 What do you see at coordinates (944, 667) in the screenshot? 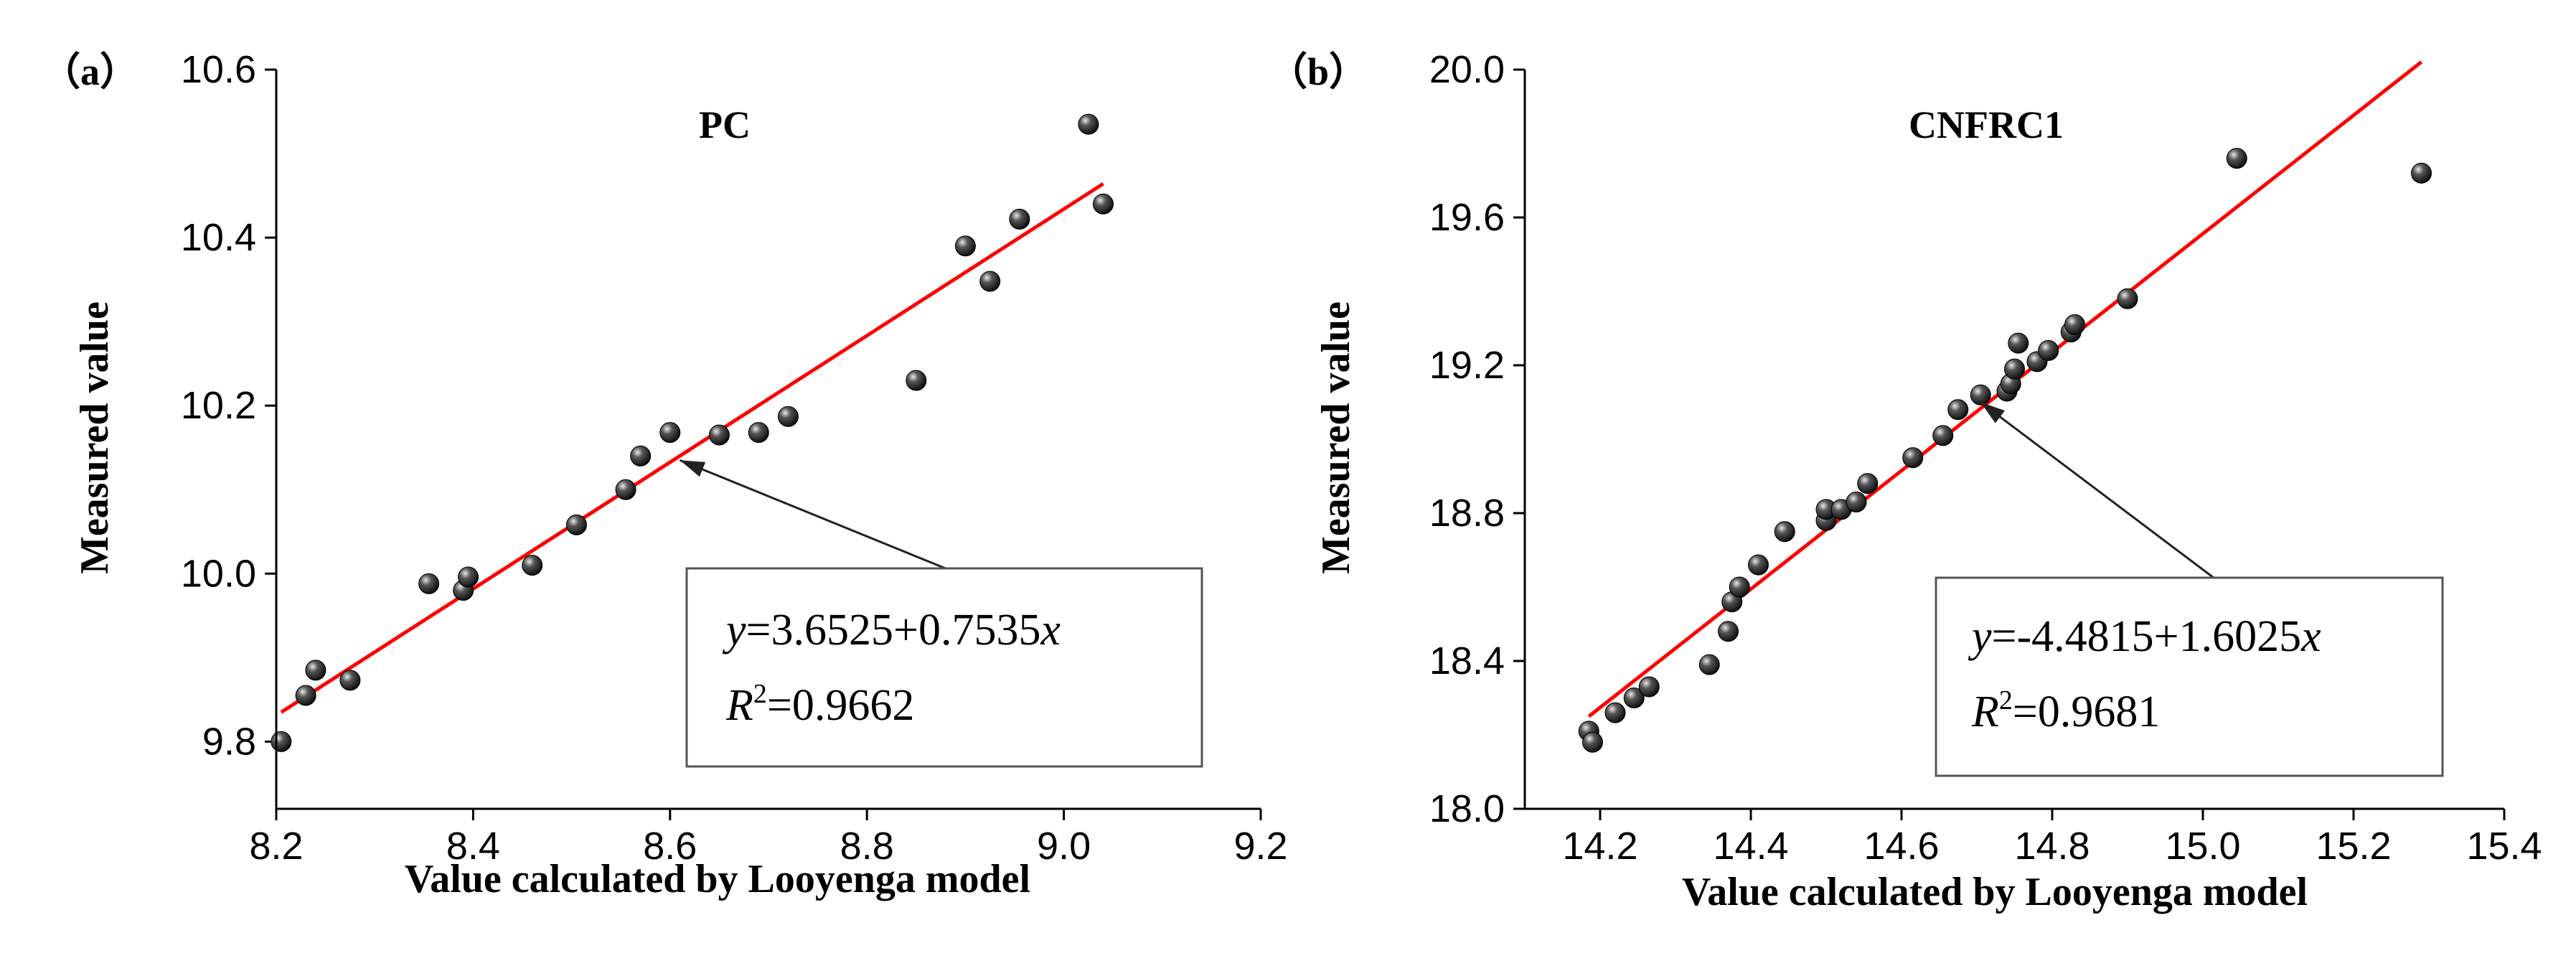
I see `panel-a-equation-frame` at bounding box center [944, 667].